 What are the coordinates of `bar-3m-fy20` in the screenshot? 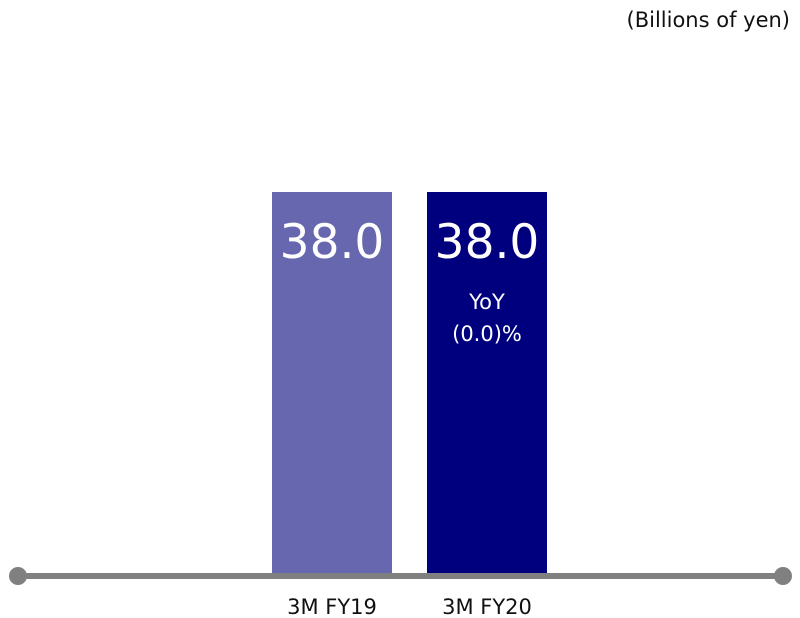 It's located at (487, 384).